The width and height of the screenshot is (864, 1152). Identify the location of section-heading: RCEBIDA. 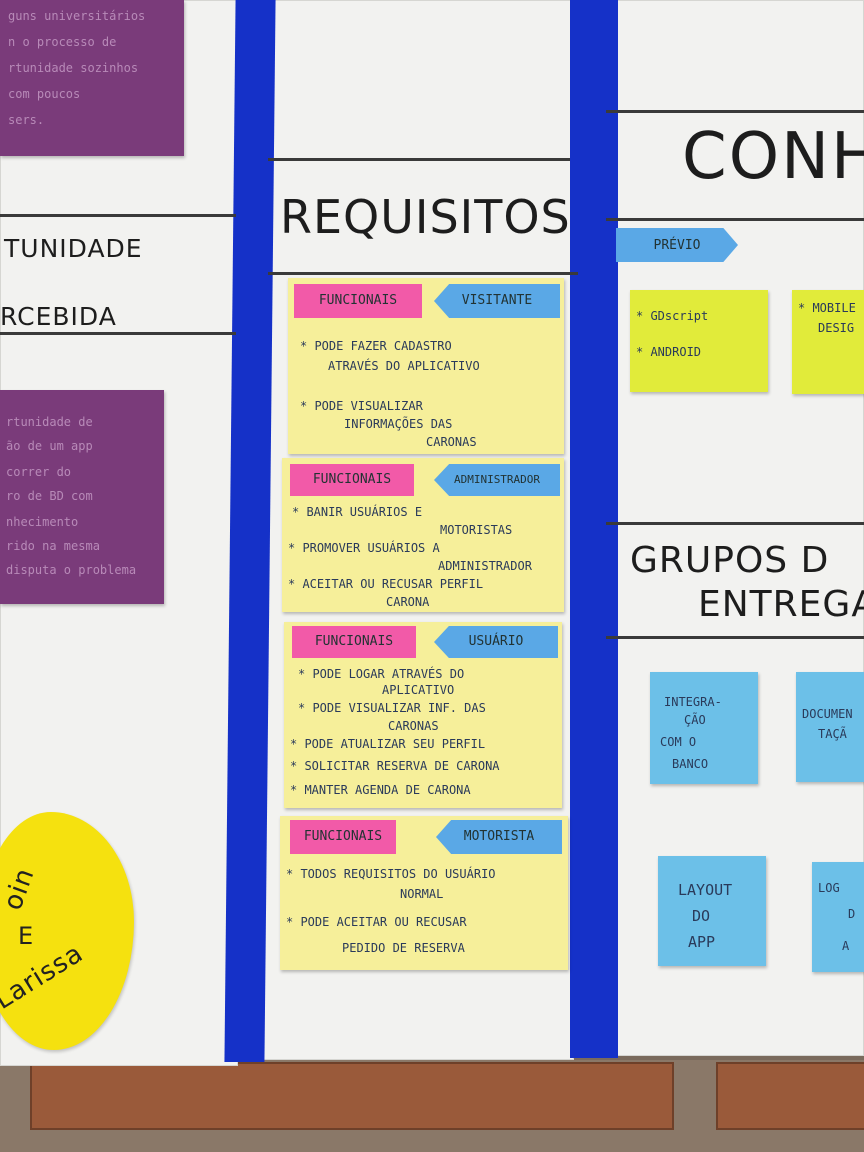
(58, 316).